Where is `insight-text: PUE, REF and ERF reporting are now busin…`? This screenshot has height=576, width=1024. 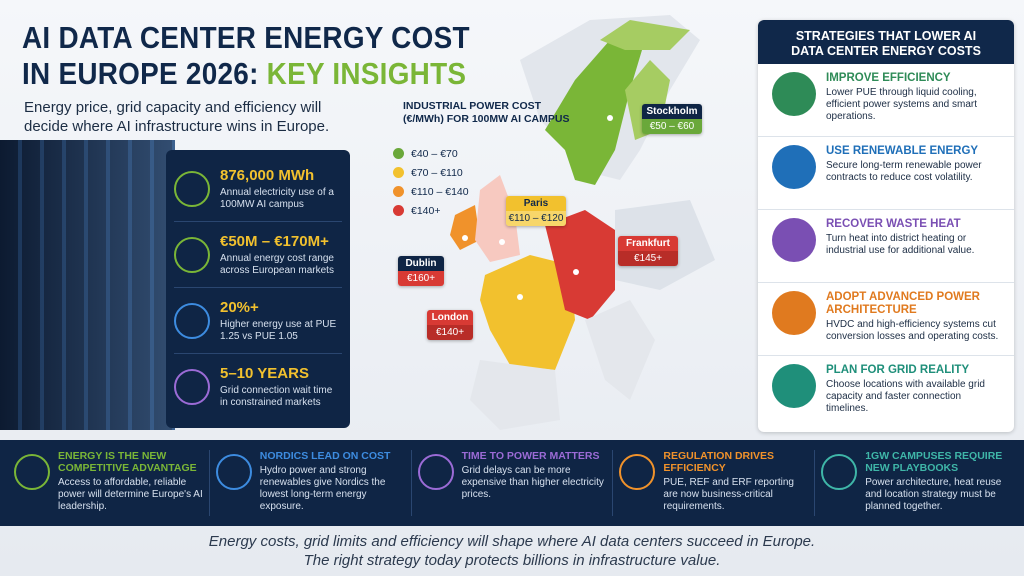
insight-text: PUE, REF and ERF reporting are now busin… is located at coordinates (728, 494).